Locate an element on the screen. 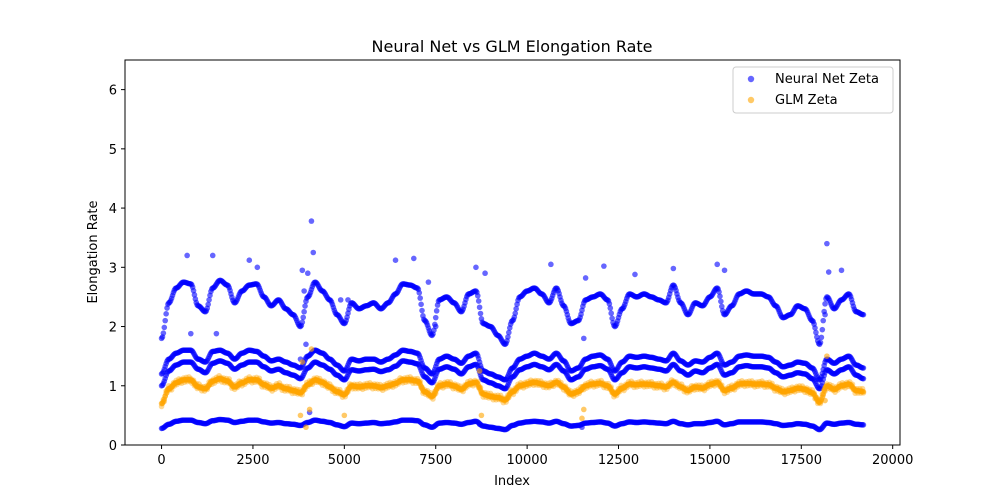 This screenshot has width=1000, height=500. x-tick-label: 15000 is located at coordinates (709, 460).